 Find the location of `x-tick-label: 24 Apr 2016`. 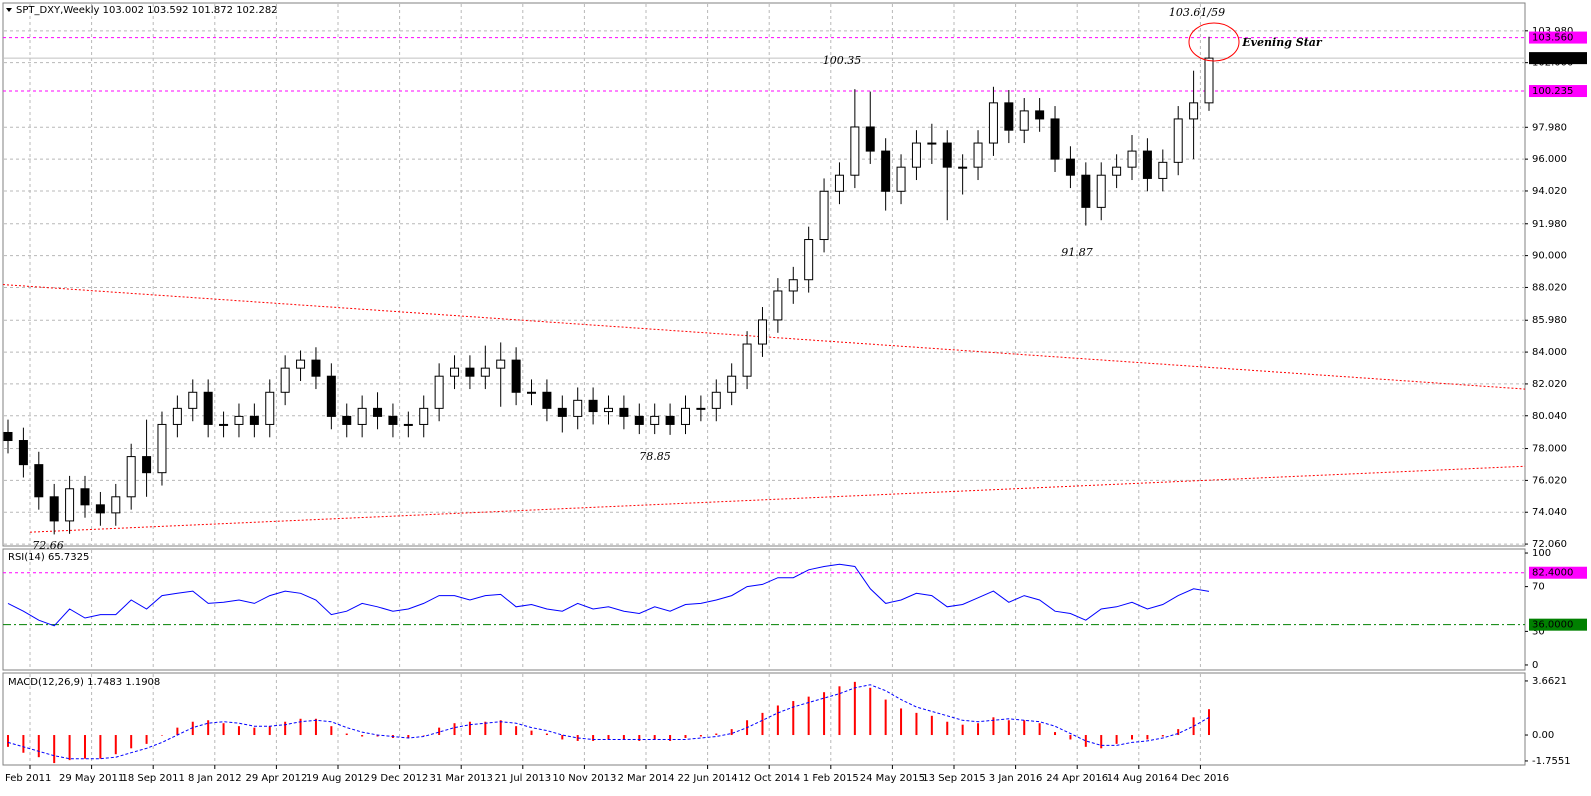

x-tick-label: 24 Apr 2016 is located at coordinates (1077, 778).